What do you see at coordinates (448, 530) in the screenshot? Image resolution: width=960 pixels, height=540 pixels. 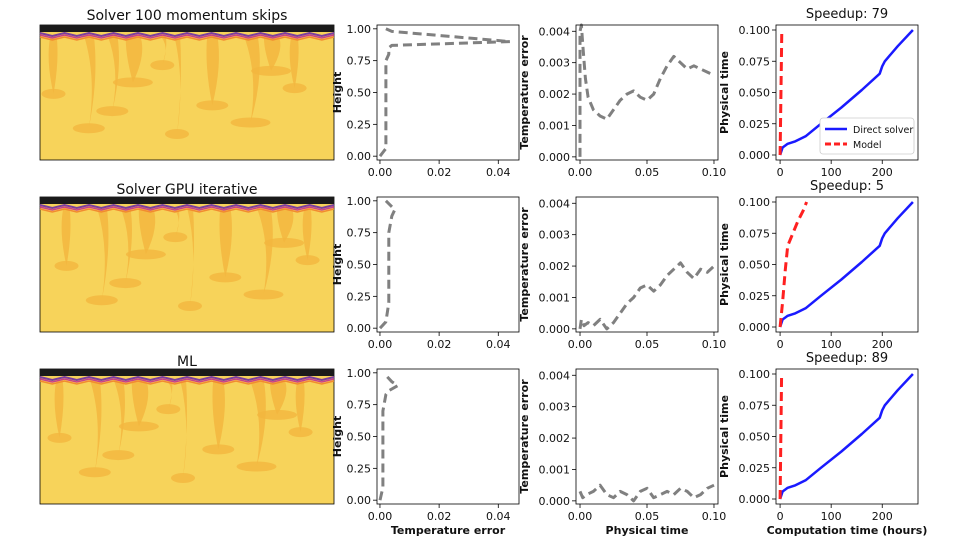 I see `x-axis-label: Temperature error` at bounding box center [448, 530].